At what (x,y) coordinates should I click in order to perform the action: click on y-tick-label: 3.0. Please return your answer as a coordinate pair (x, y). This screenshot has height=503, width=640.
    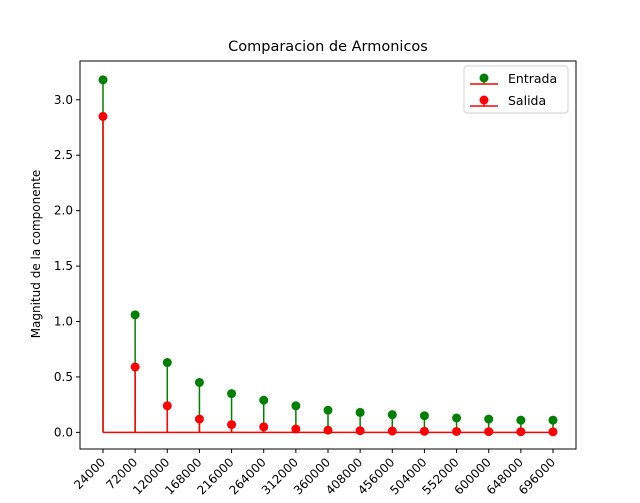
    Looking at the image, I should click on (63, 100).